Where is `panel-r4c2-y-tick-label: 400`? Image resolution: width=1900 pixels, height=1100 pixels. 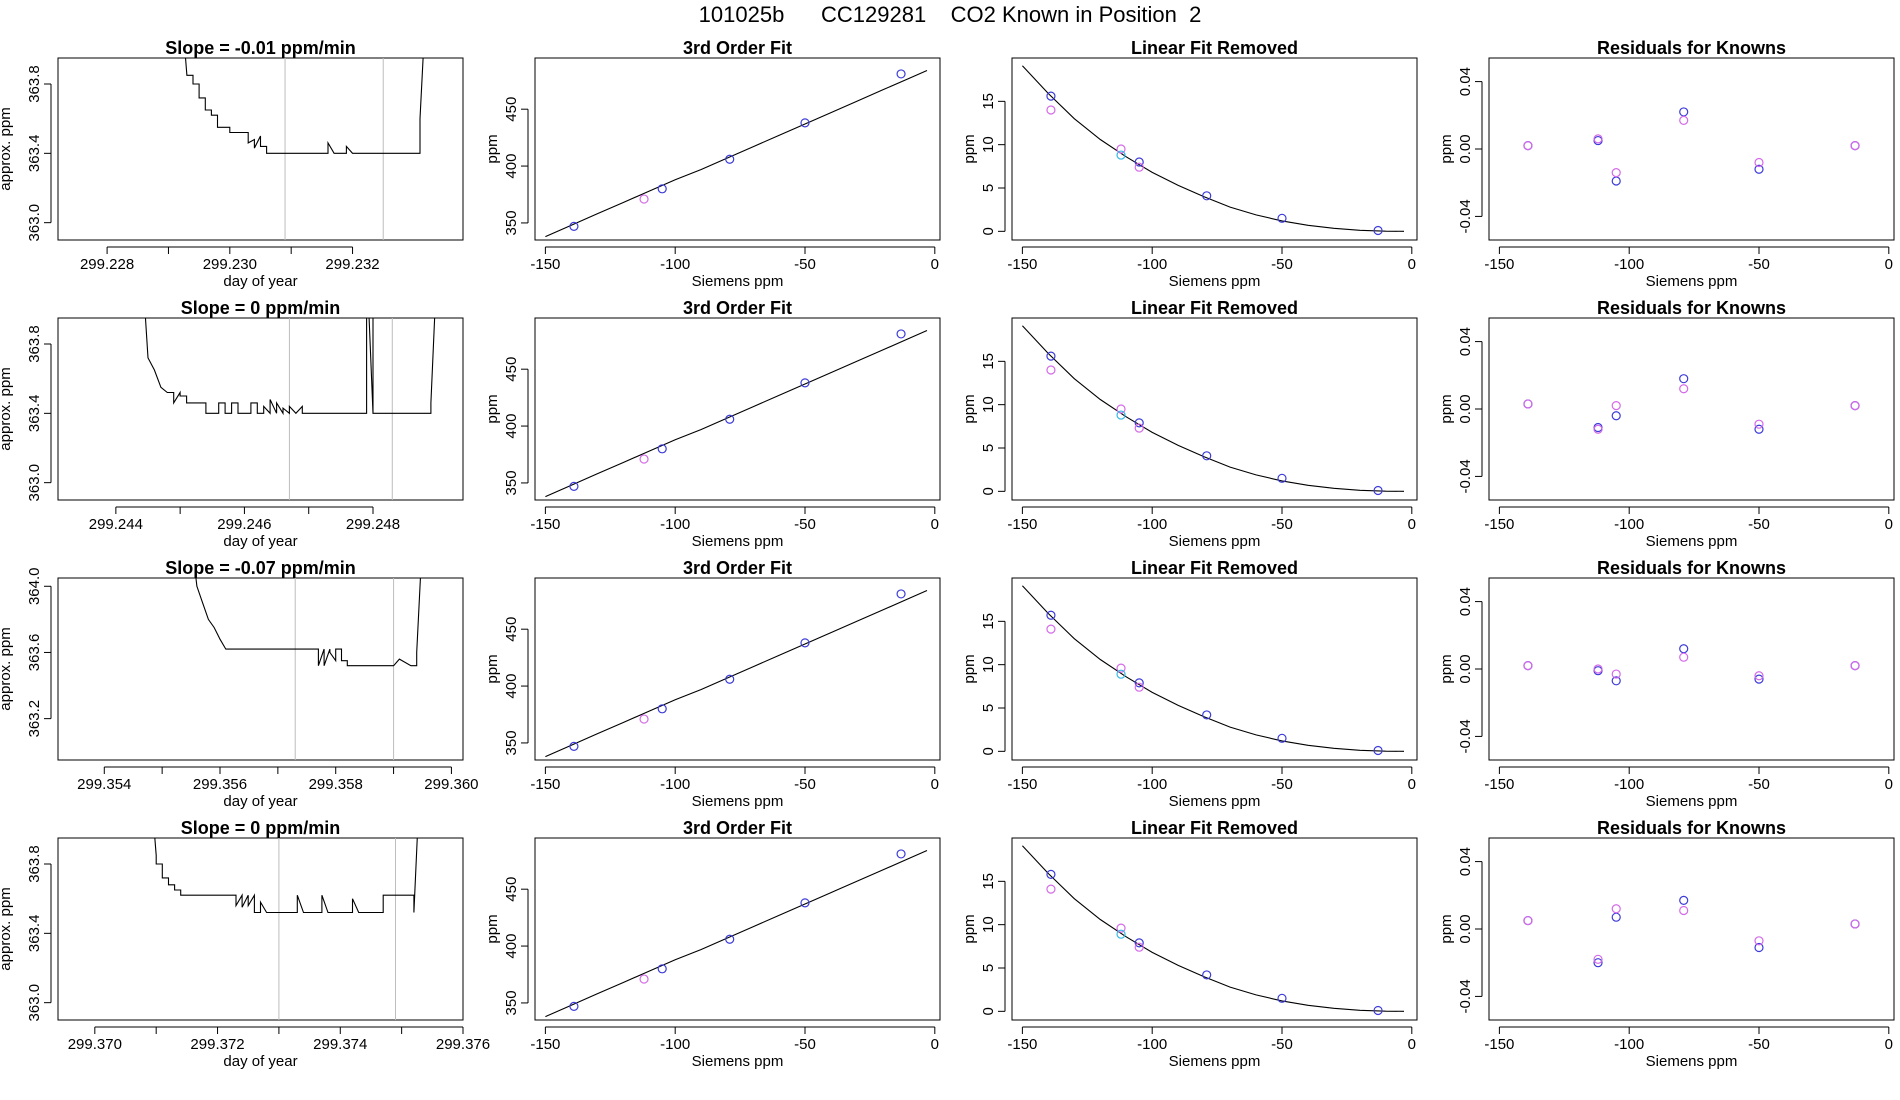 panel-r4c2-y-tick-label: 400 is located at coordinates (511, 946).